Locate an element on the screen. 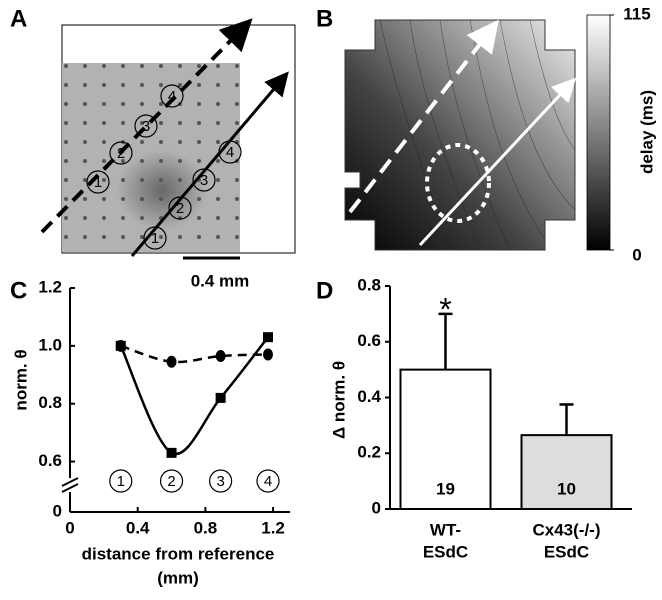 Image resolution: width=662 pixels, height=600 pixels. y-tick-label: 0.4 is located at coordinates (369, 396).